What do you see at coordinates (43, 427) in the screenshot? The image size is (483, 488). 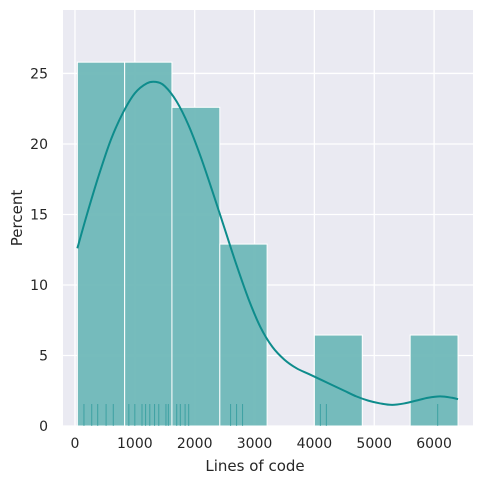 I see `y-tick-label: 0` at bounding box center [43, 427].